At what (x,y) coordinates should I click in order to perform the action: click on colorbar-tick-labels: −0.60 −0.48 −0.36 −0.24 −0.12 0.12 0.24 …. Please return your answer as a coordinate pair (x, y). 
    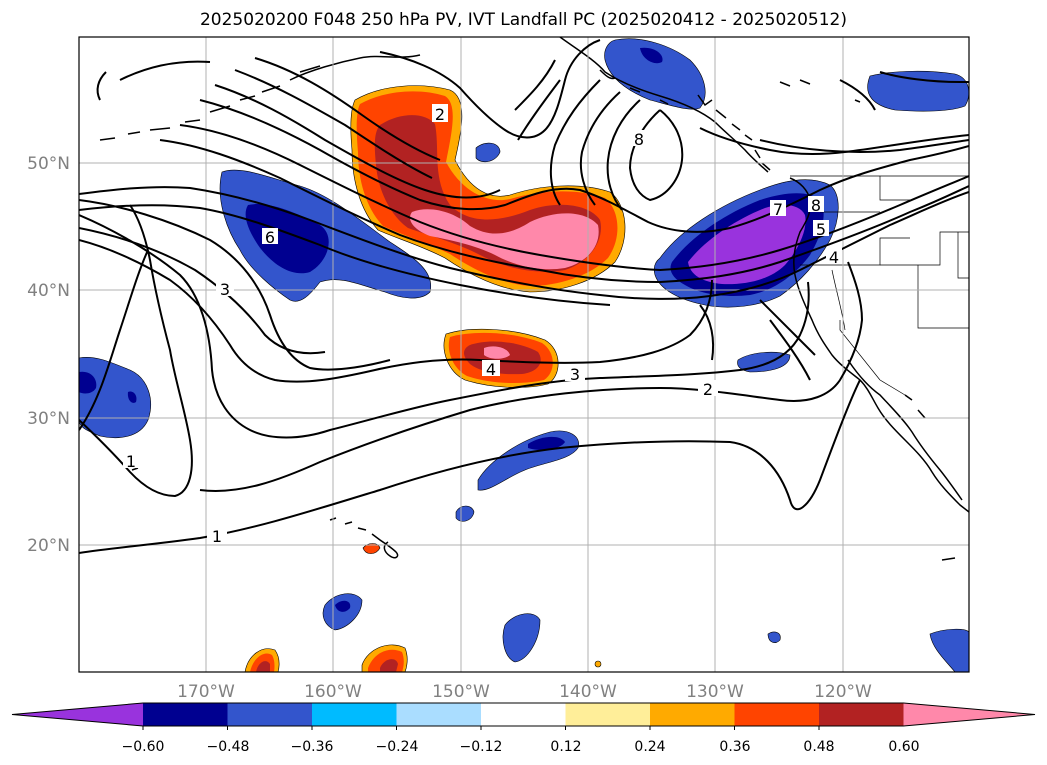
    Looking at the image, I should click on (521, 747).